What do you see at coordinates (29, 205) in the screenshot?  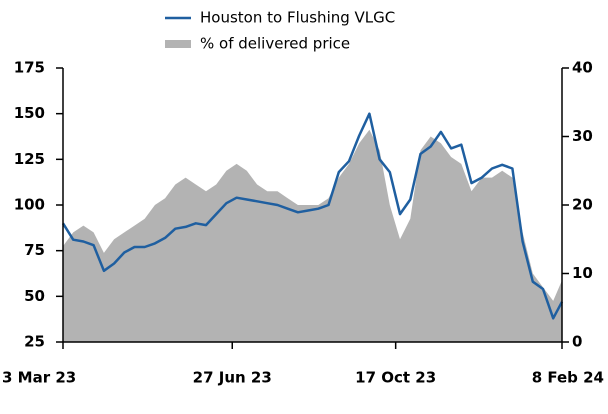 I see `y-tick-label: 100` at bounding box center [29, 205].